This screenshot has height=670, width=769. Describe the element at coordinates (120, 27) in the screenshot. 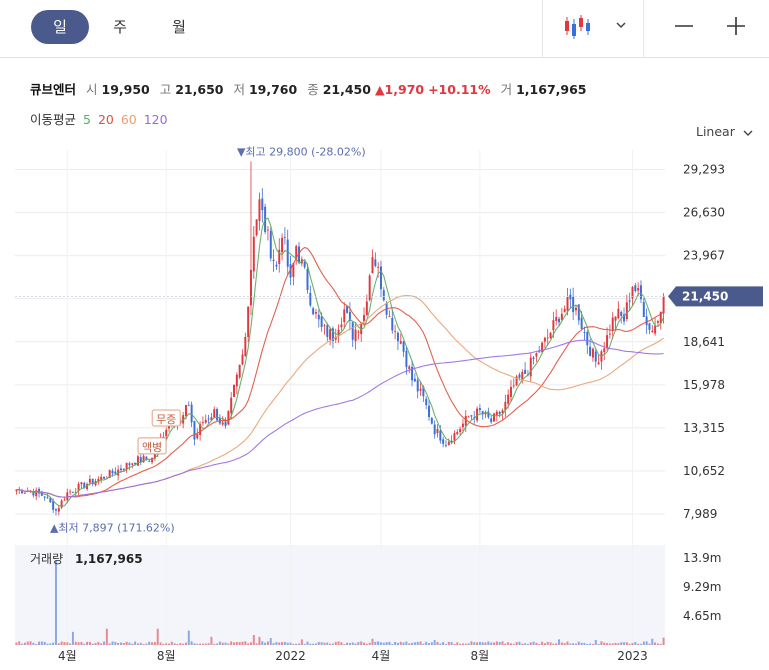

I see `tab-weekly: 주` at that location.